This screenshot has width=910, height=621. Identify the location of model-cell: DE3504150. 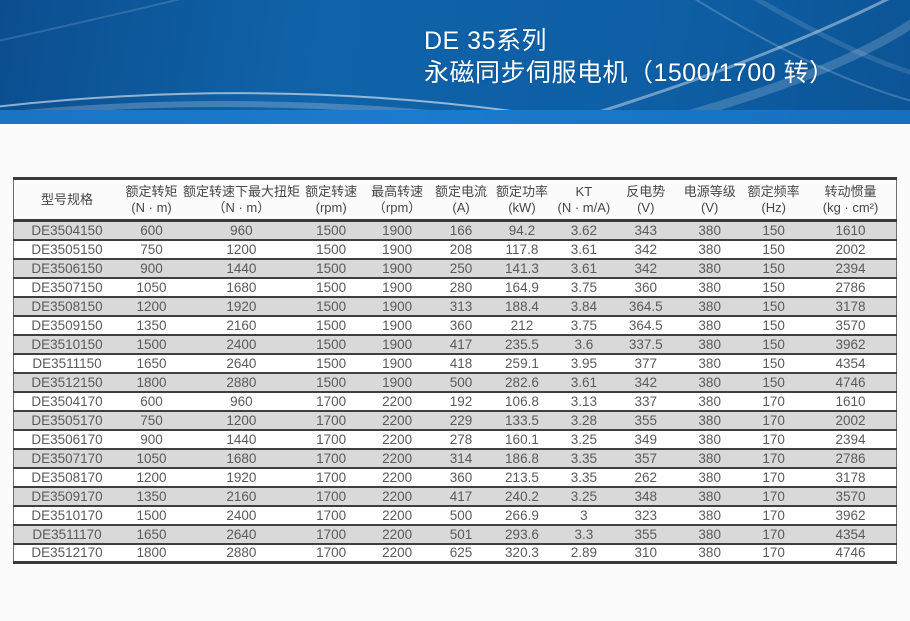
(67, 230).